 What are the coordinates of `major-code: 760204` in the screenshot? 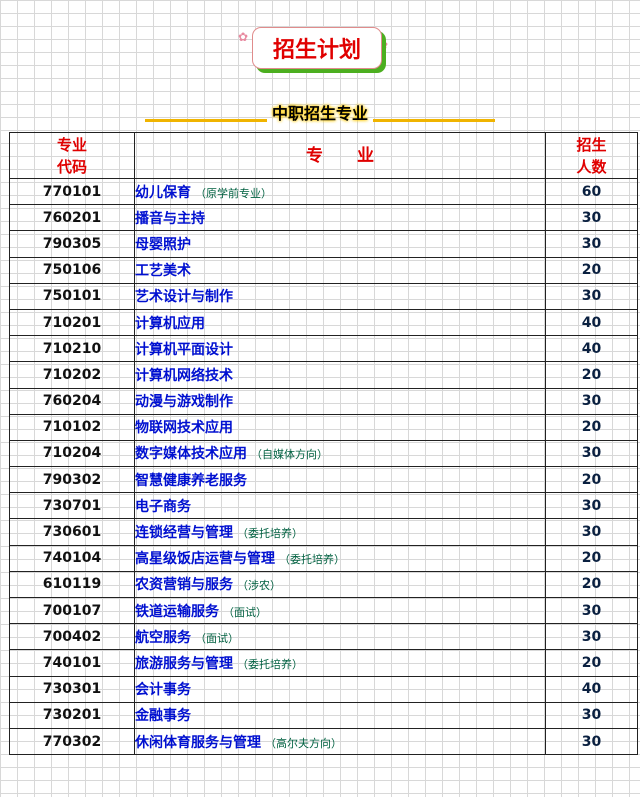 It's located at (72, 401).